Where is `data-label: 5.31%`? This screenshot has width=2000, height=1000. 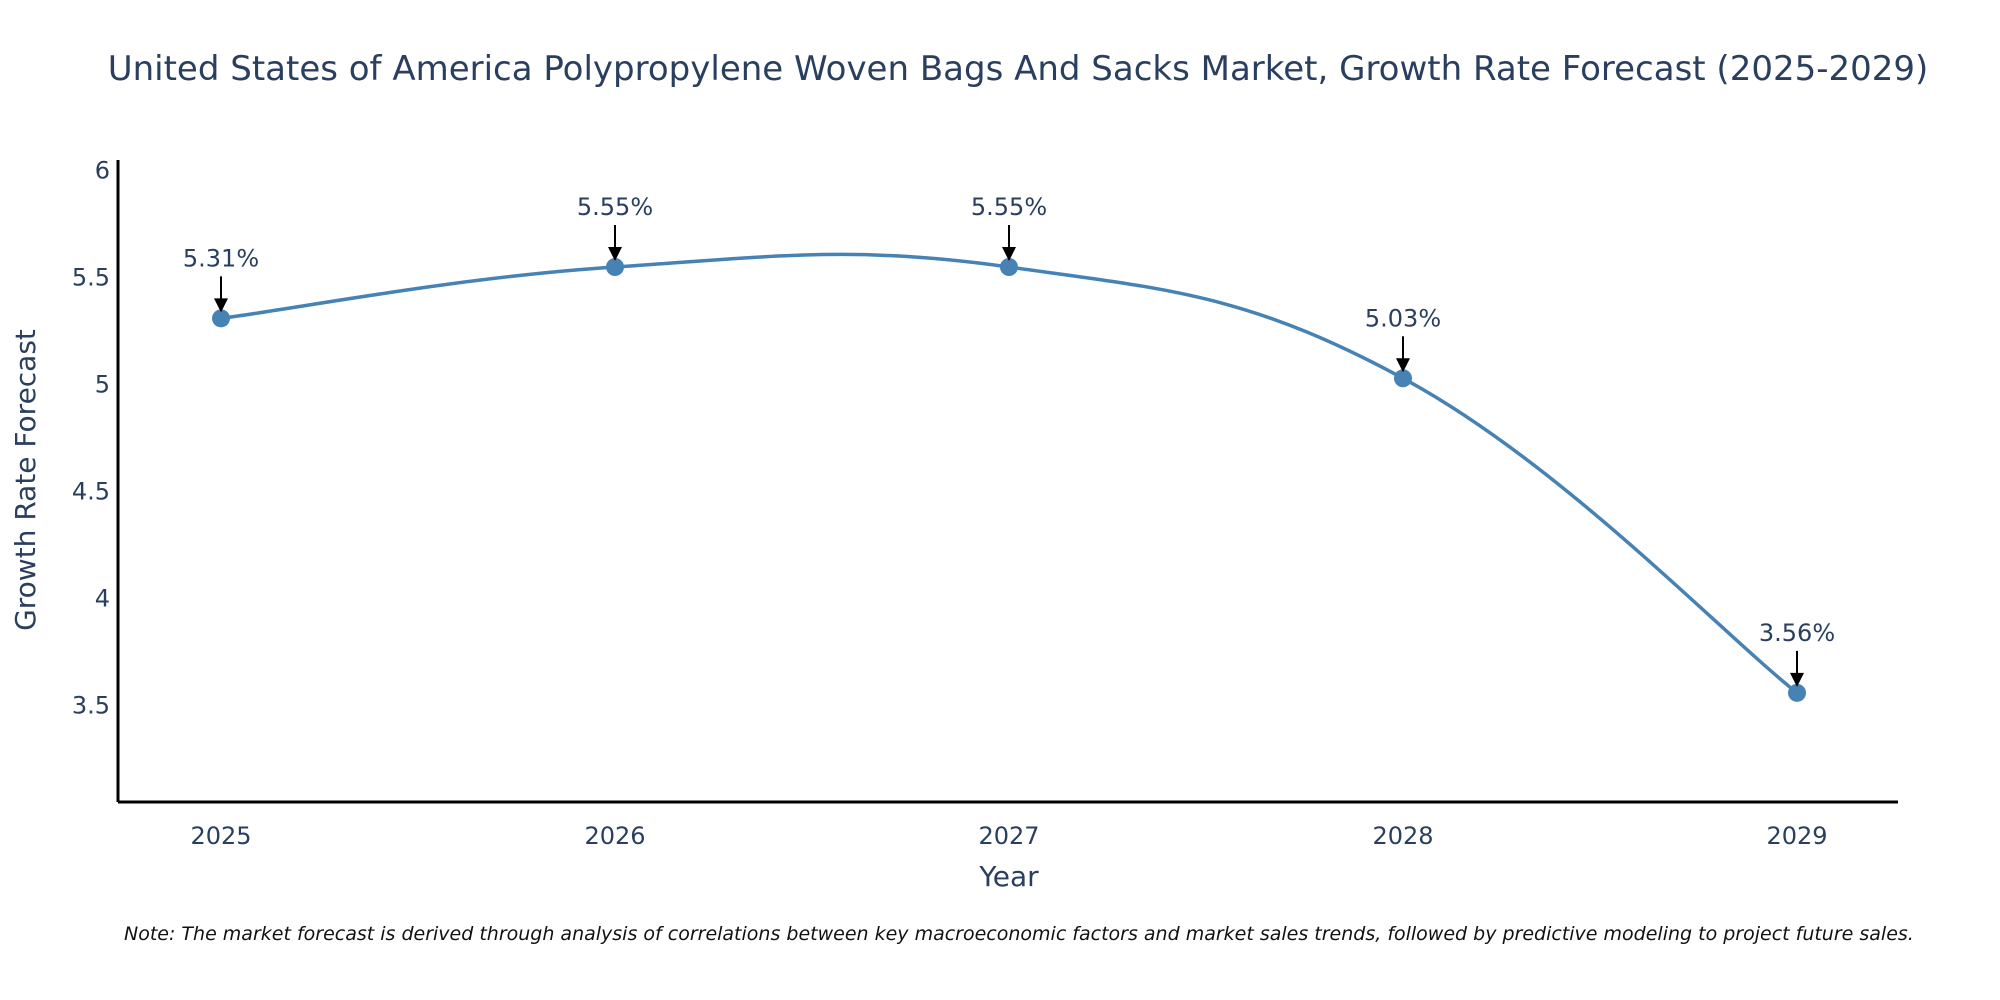 data-label: 5.31% is located at coordinates (221, 258).